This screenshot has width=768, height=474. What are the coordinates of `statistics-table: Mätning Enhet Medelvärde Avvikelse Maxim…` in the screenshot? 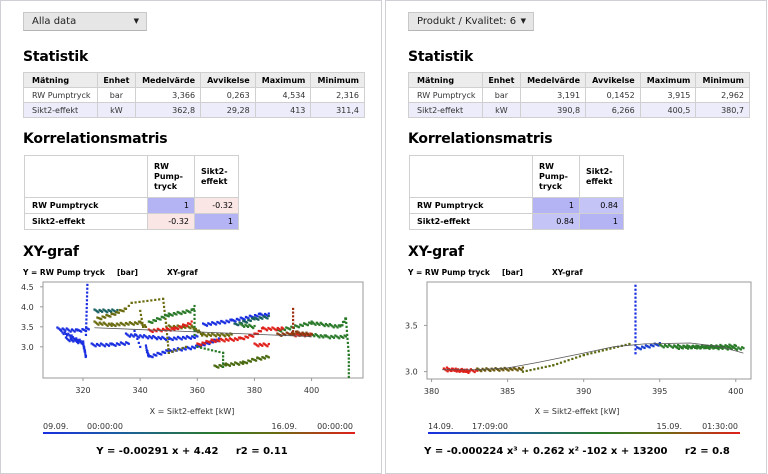 It's located at (579, 95).